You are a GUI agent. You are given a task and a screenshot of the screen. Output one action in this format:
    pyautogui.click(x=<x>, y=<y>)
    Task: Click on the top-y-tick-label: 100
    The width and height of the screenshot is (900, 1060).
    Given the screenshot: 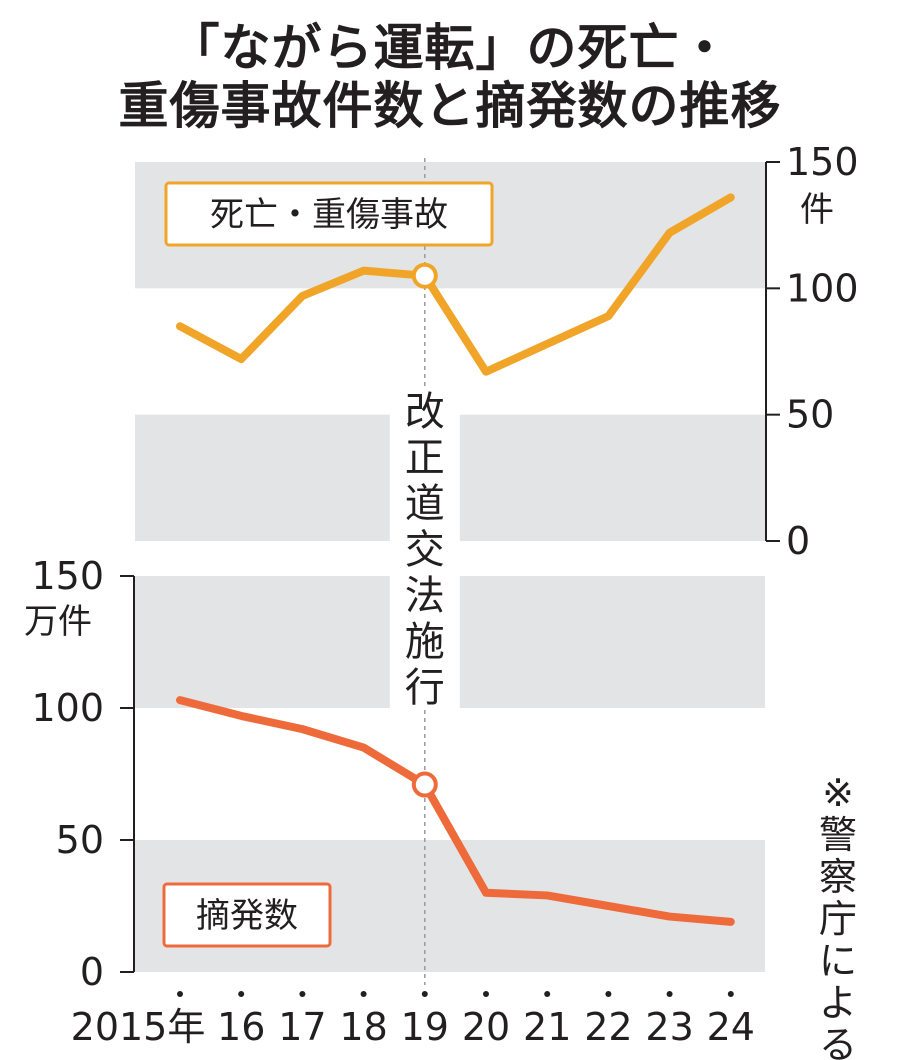 What is the action you would take?
    pyautogui.click(x=822, y=288)
    